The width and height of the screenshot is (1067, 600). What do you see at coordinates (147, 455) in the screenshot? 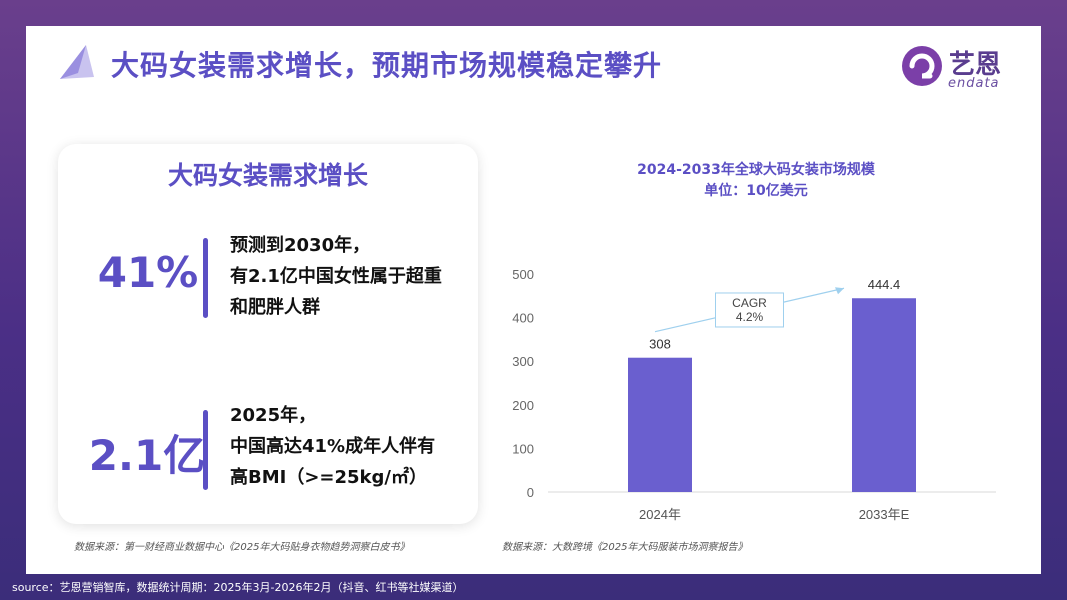
I see `stat-value: 2.1亿` at bounding box center [147, 455].